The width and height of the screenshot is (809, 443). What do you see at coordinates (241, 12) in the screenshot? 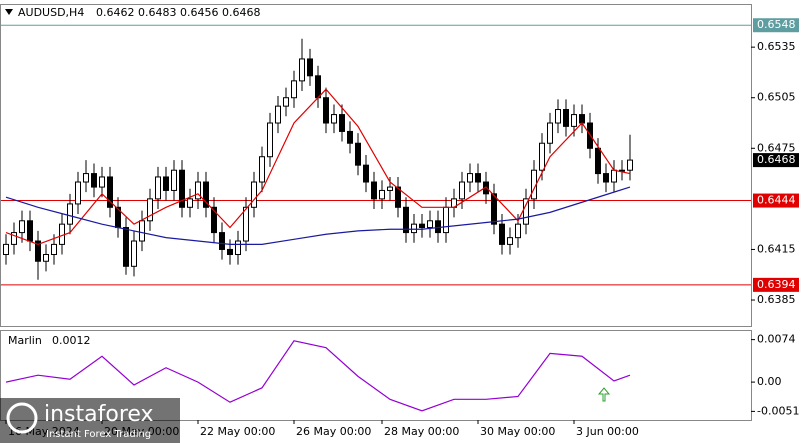
I see `header-close: 0.6468` at bounding box center [241, 12].